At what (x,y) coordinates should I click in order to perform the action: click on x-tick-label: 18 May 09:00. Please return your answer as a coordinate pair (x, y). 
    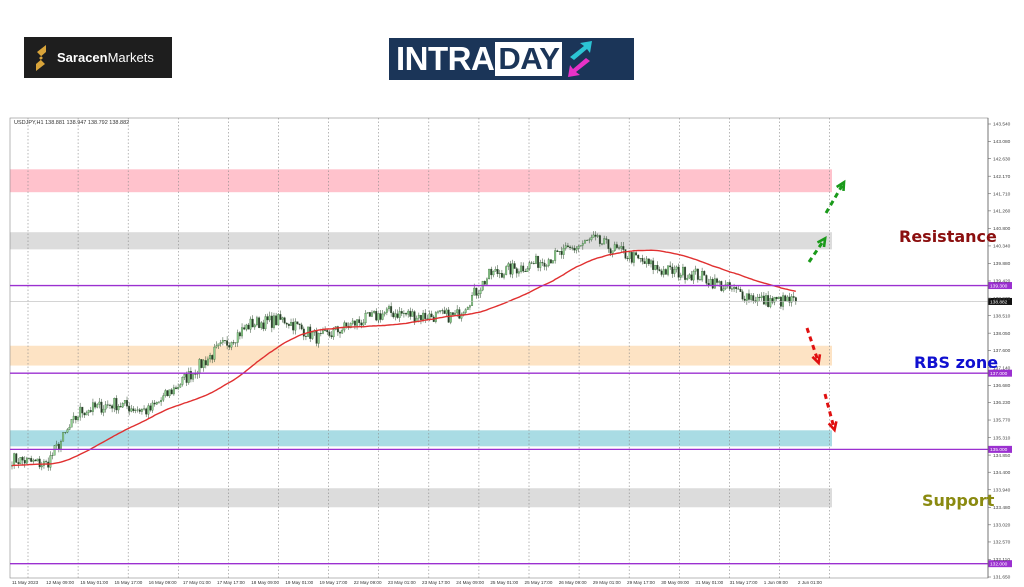
    Looking at the image, I should click on (265, 582).